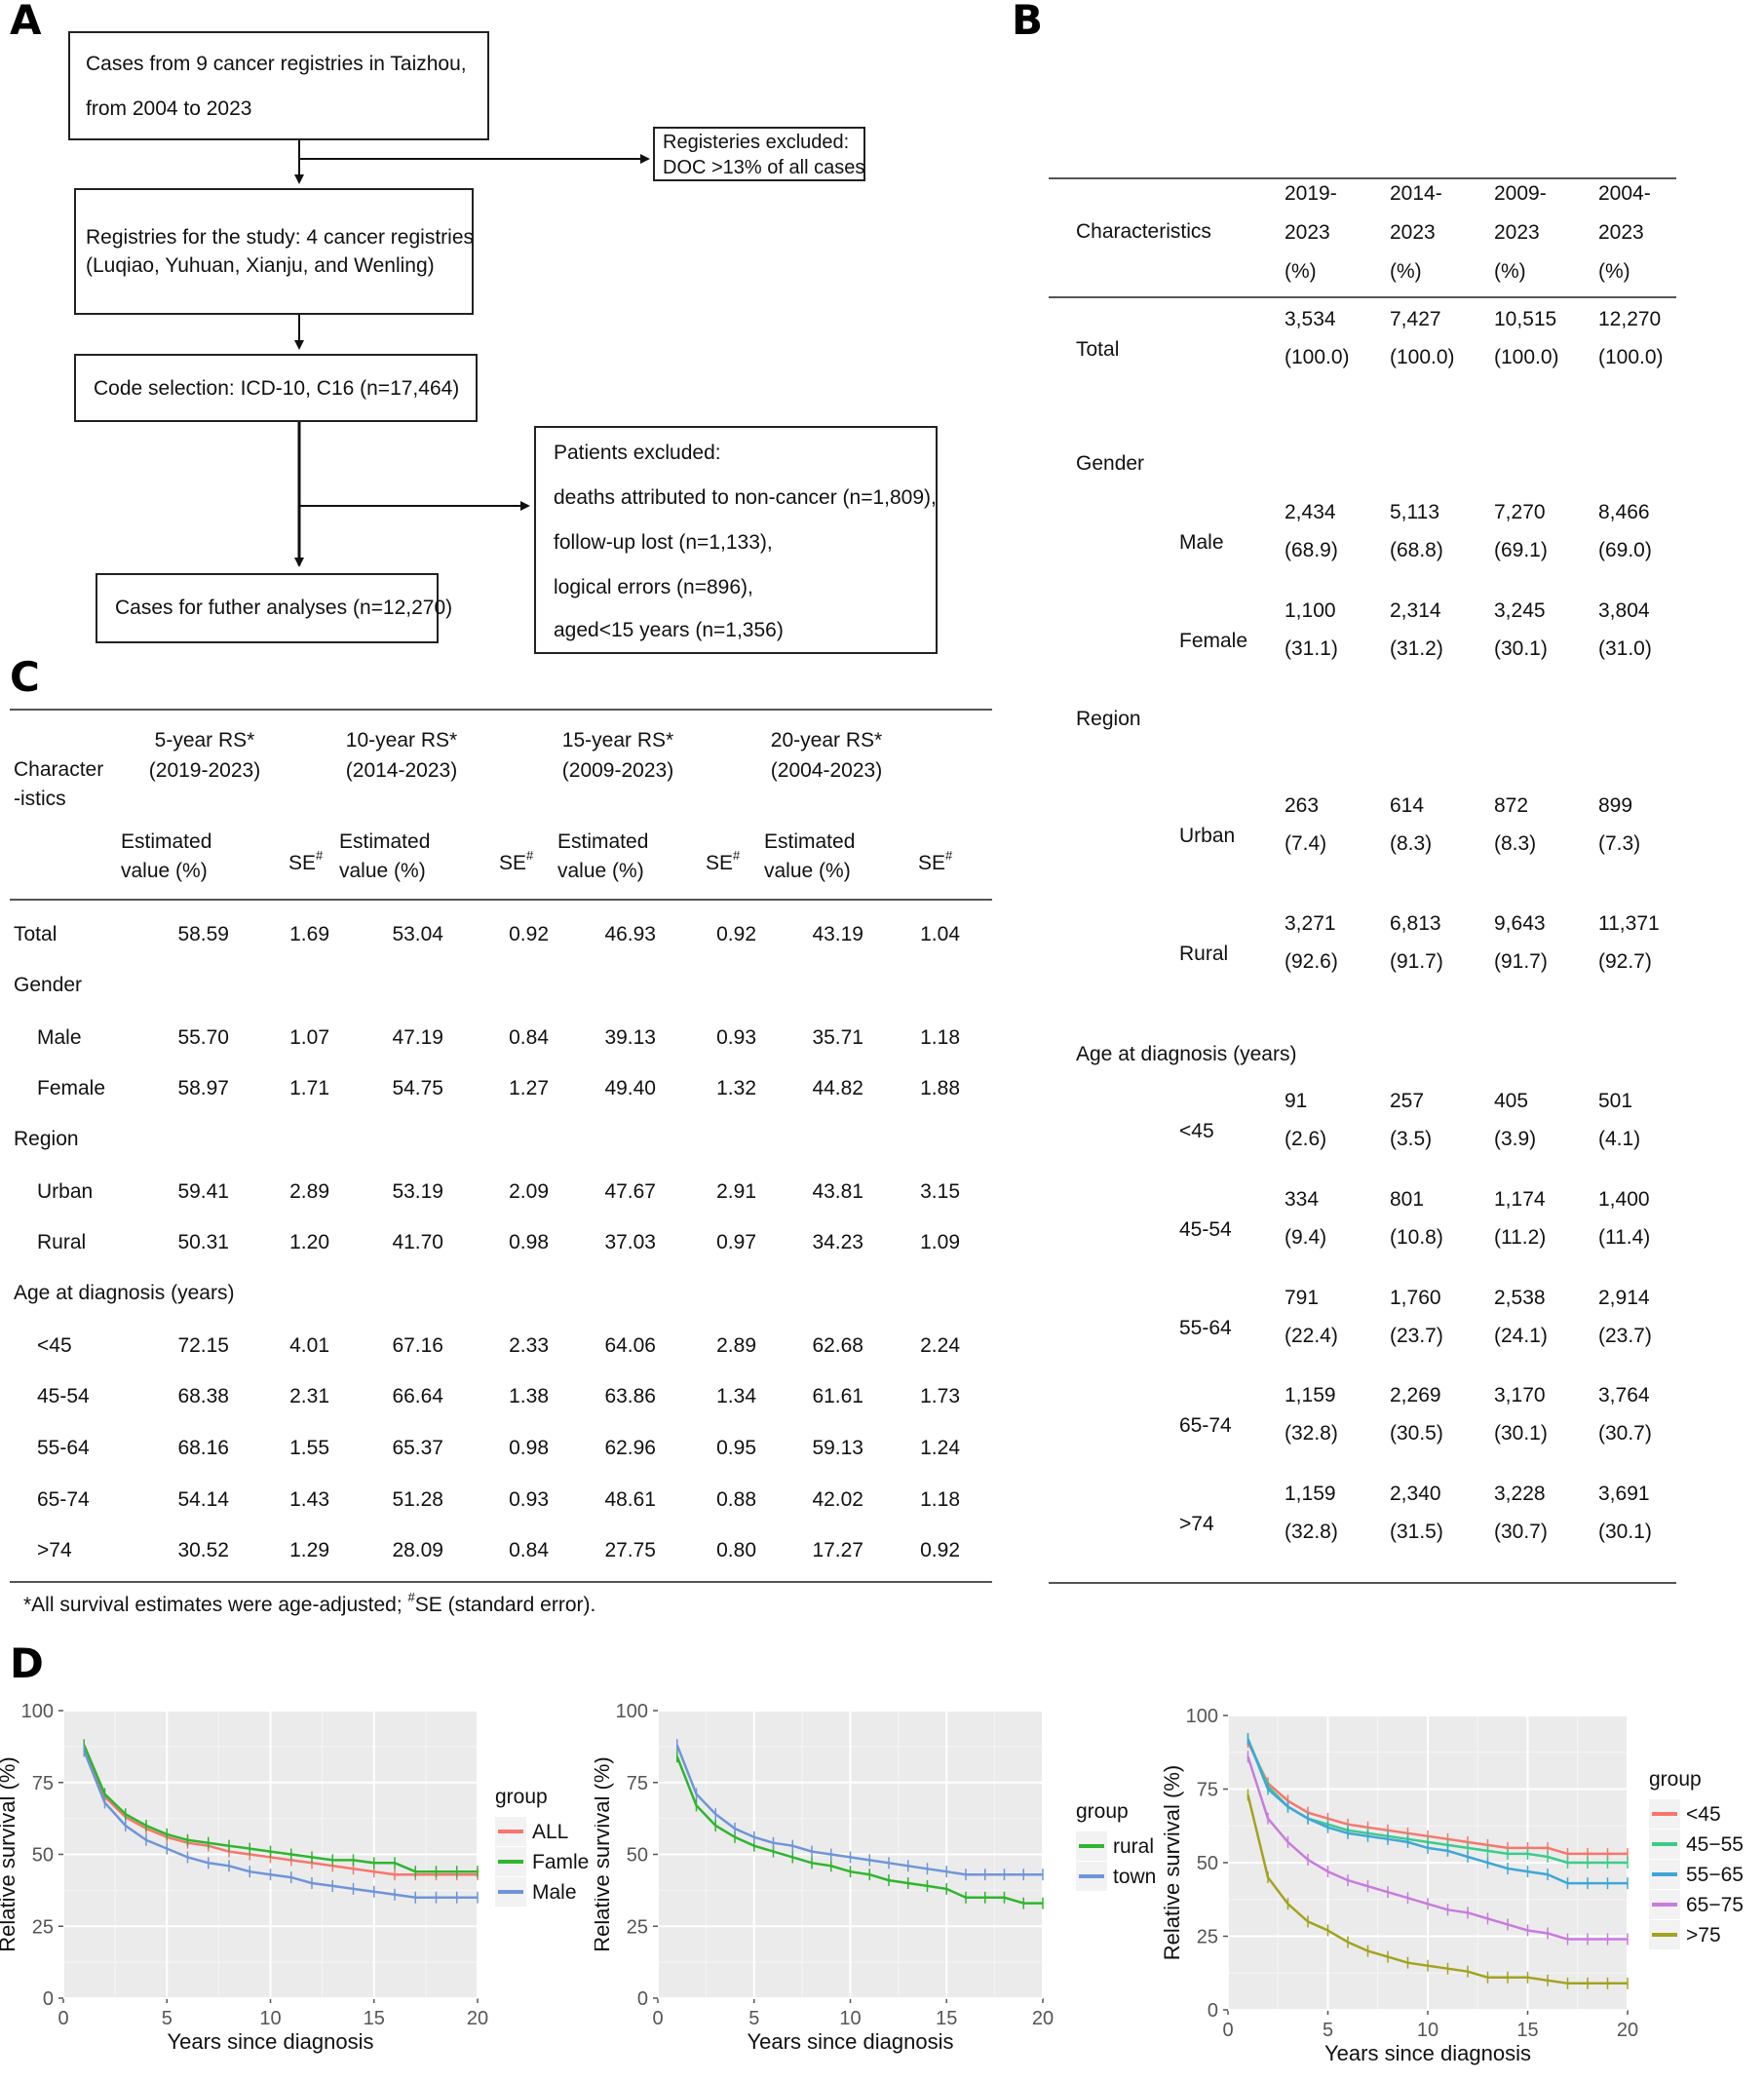  I want to click on table-cell: 46.93, so click(630, 934).